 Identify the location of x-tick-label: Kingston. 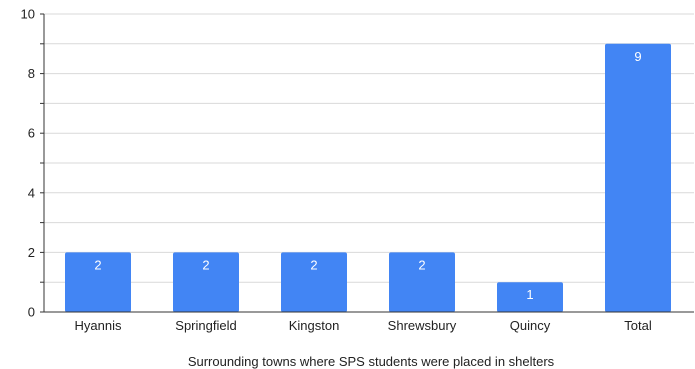
(314, 325).